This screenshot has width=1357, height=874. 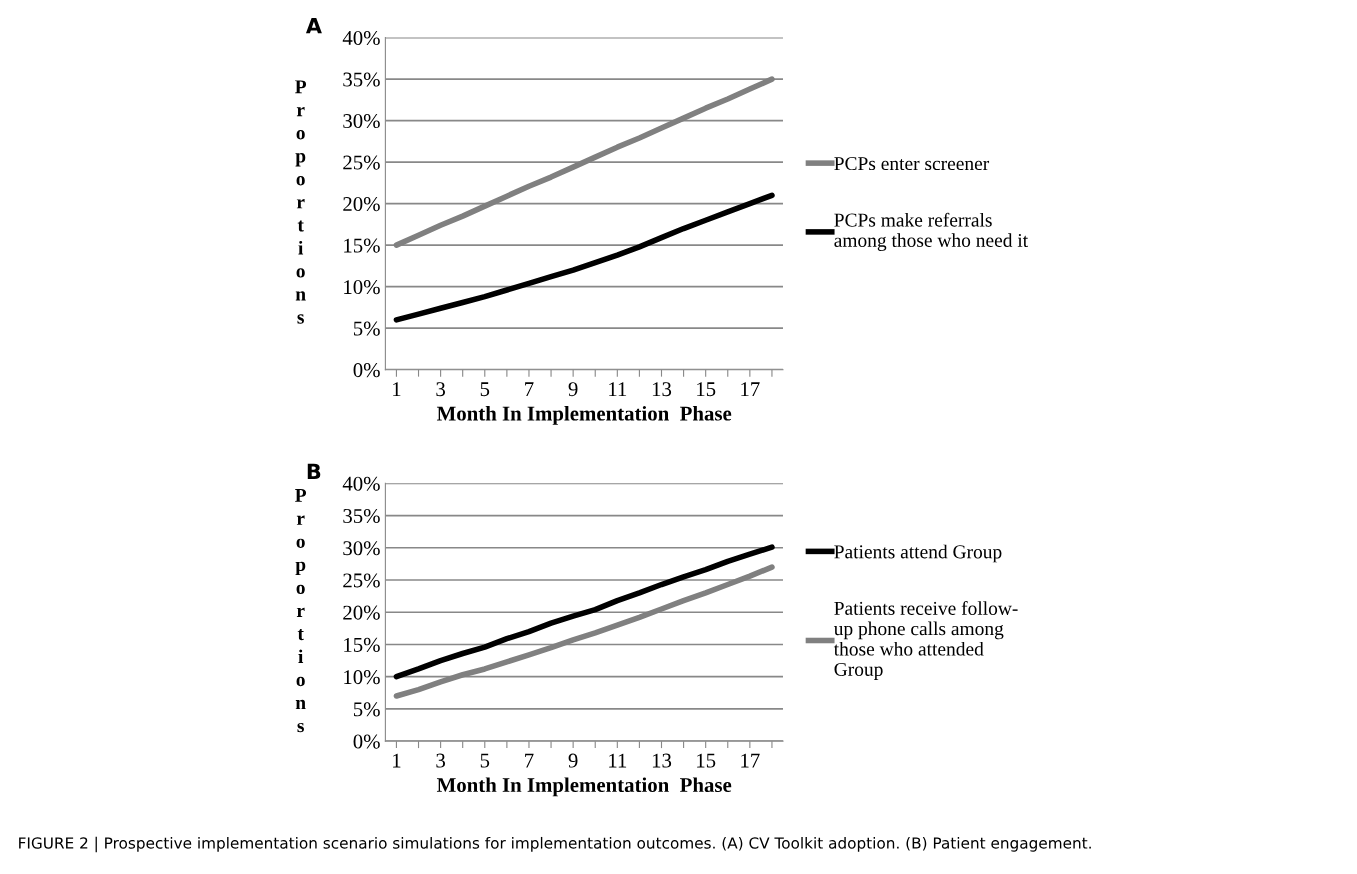 I want to click on text: B, so click(x=314, y=471).